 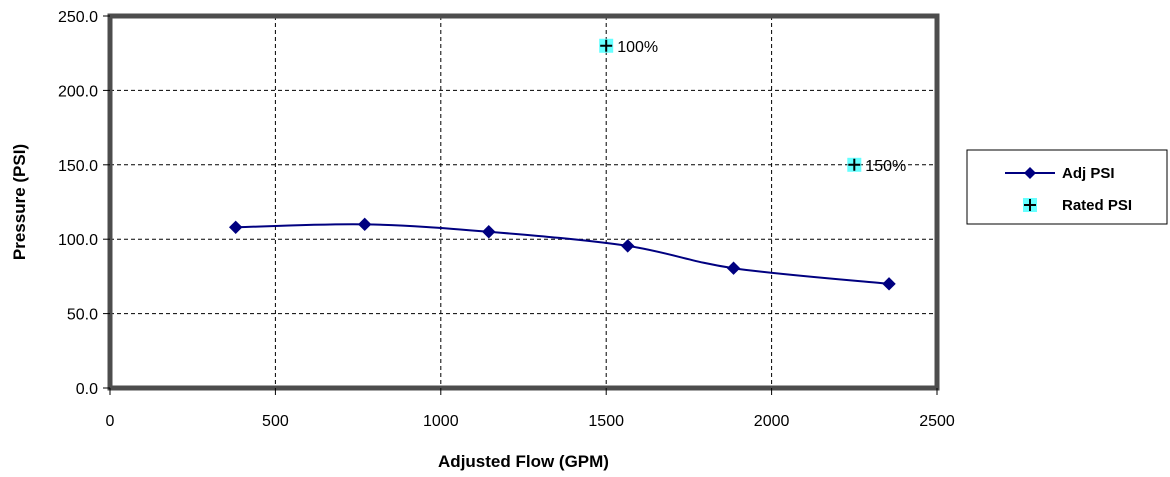 What do you see at coordinates (87, 389) in the screenshot?
I see `y-tick-label: 0.0` at bounding box center [87, 389].